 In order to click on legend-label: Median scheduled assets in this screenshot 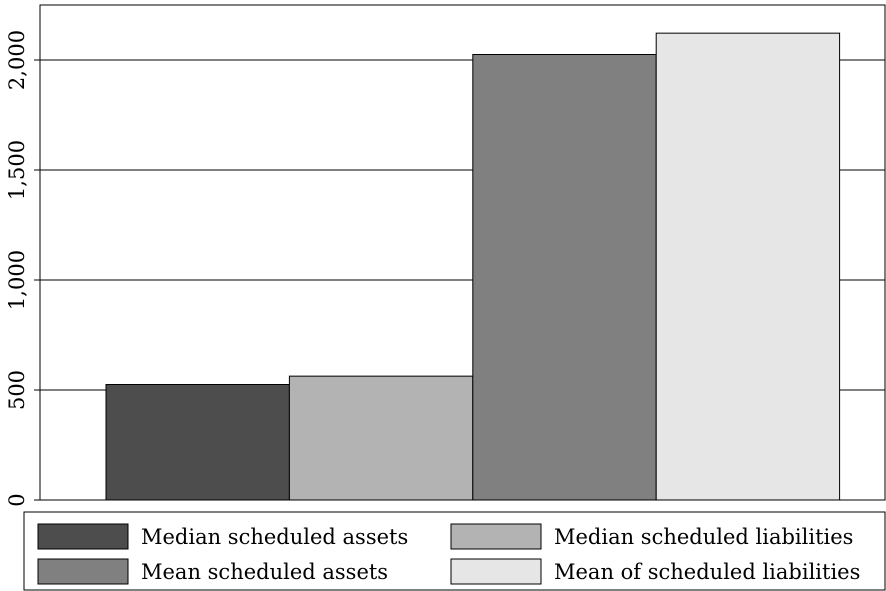, I will do `click(274, 537)`.